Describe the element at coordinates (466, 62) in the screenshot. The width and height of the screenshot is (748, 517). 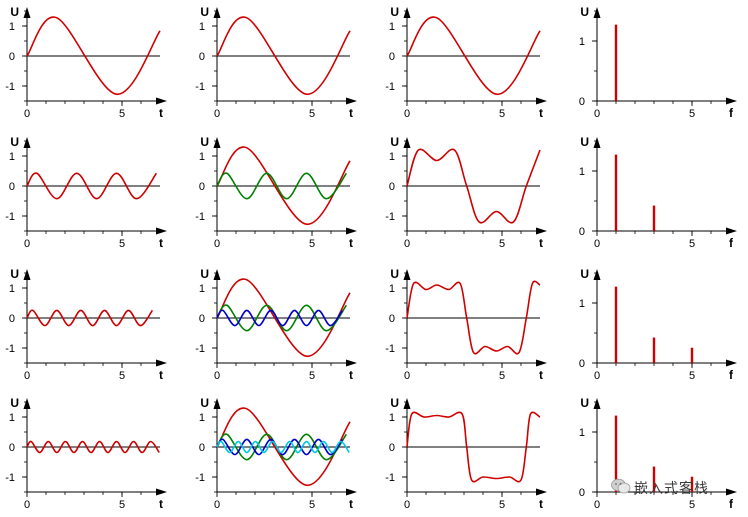
I see `subplot-1-3: Ut 0 5 -1 0 1` at that location.